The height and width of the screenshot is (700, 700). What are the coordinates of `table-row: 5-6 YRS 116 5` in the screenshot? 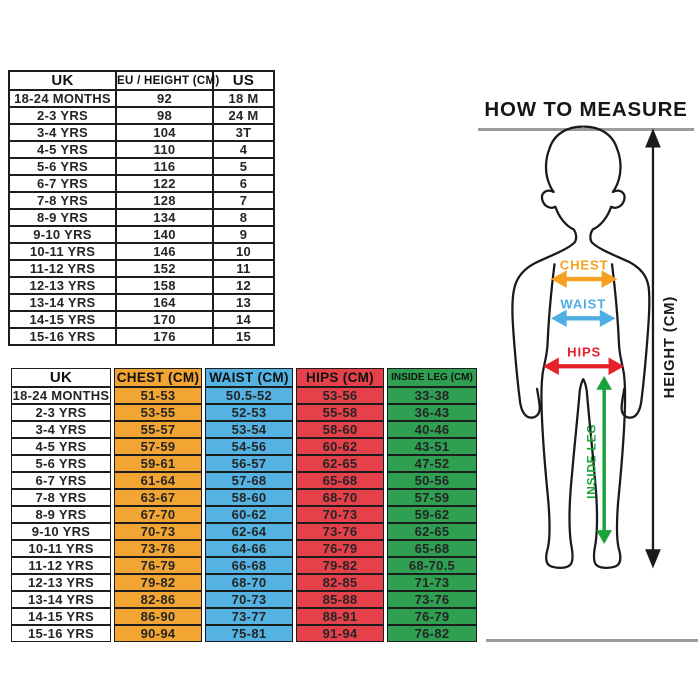 It's located at (141, 166).